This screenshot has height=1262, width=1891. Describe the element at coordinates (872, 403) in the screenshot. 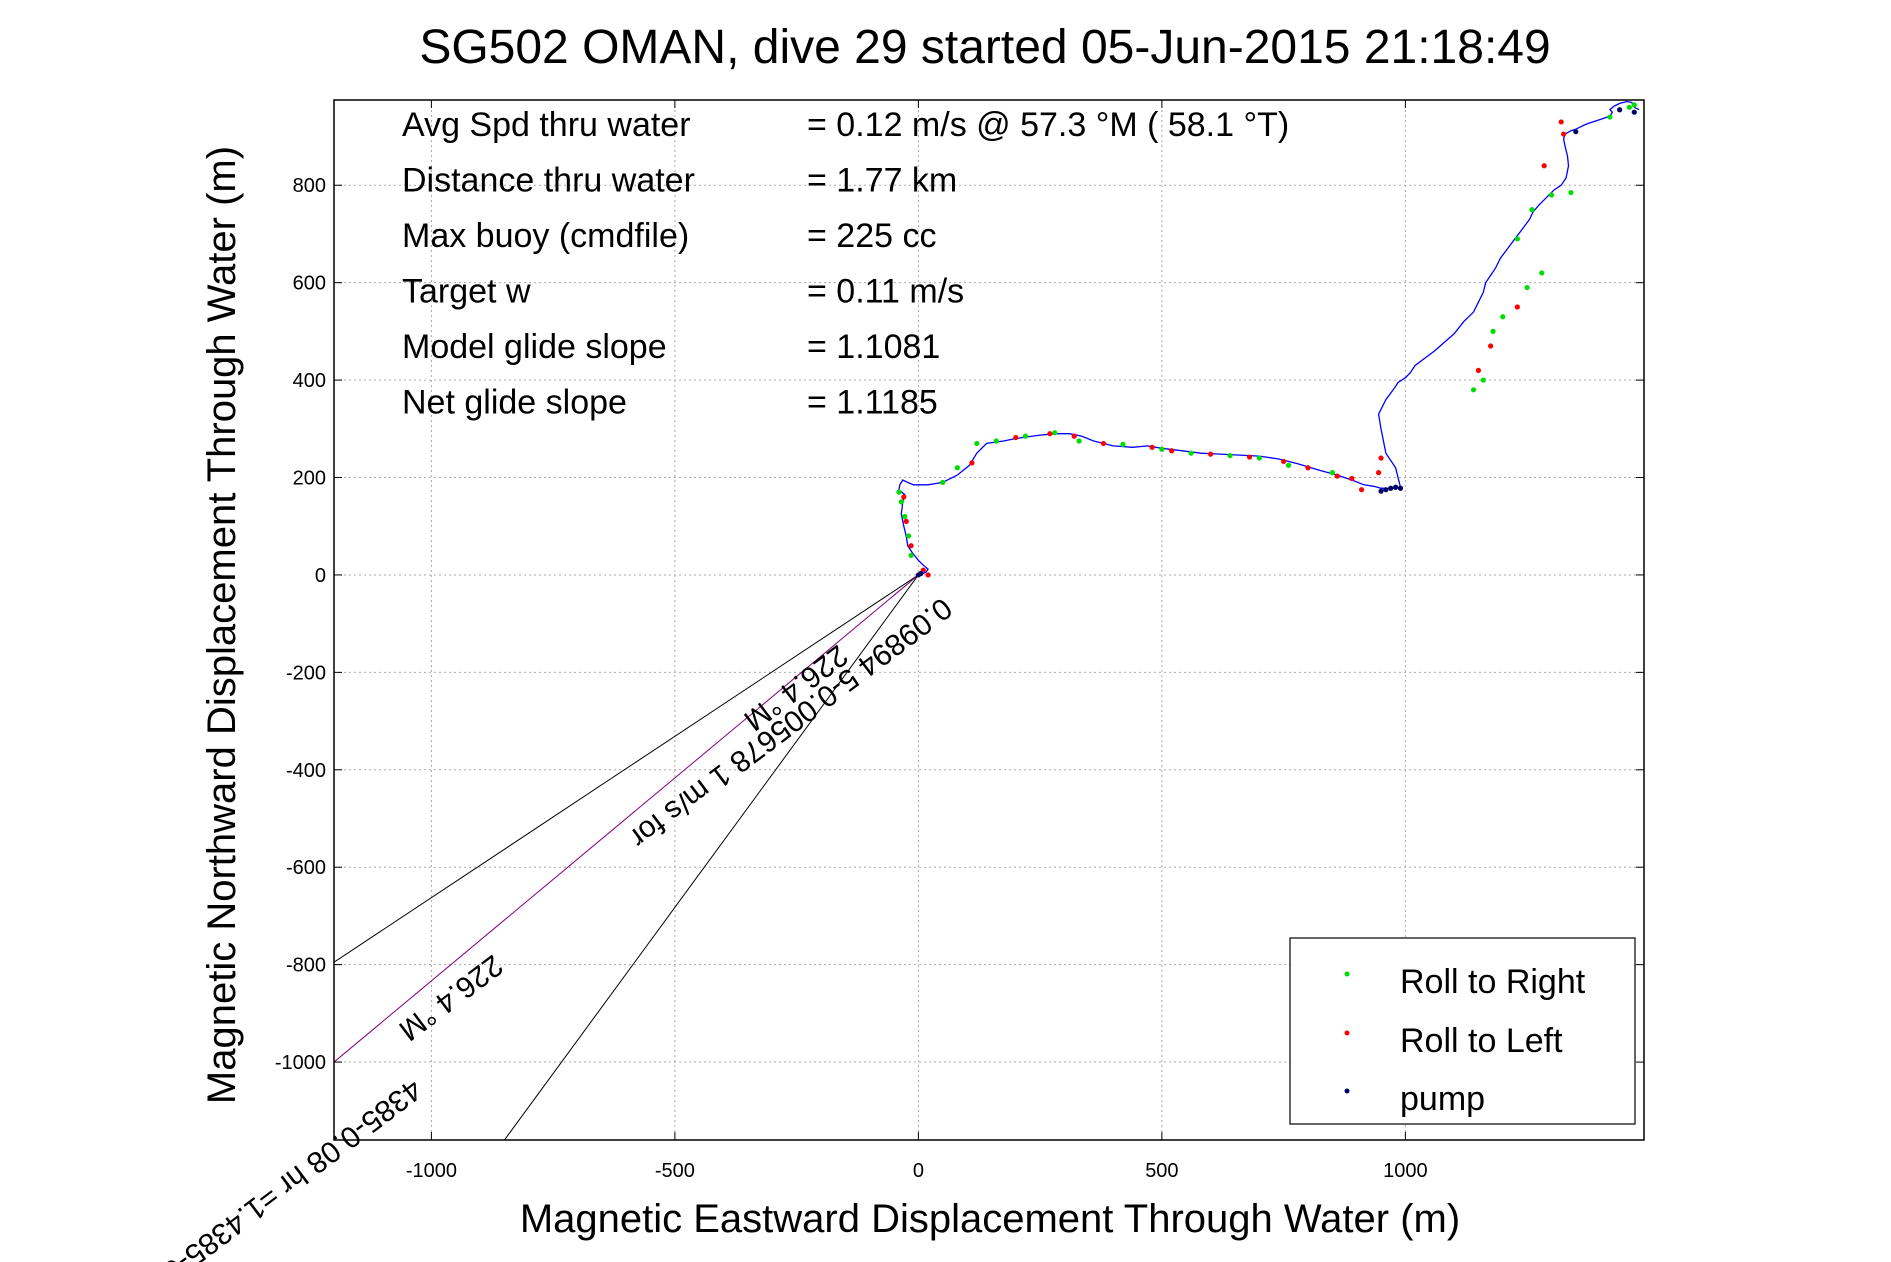

I see `stat-value: = 1.1185` at that location.